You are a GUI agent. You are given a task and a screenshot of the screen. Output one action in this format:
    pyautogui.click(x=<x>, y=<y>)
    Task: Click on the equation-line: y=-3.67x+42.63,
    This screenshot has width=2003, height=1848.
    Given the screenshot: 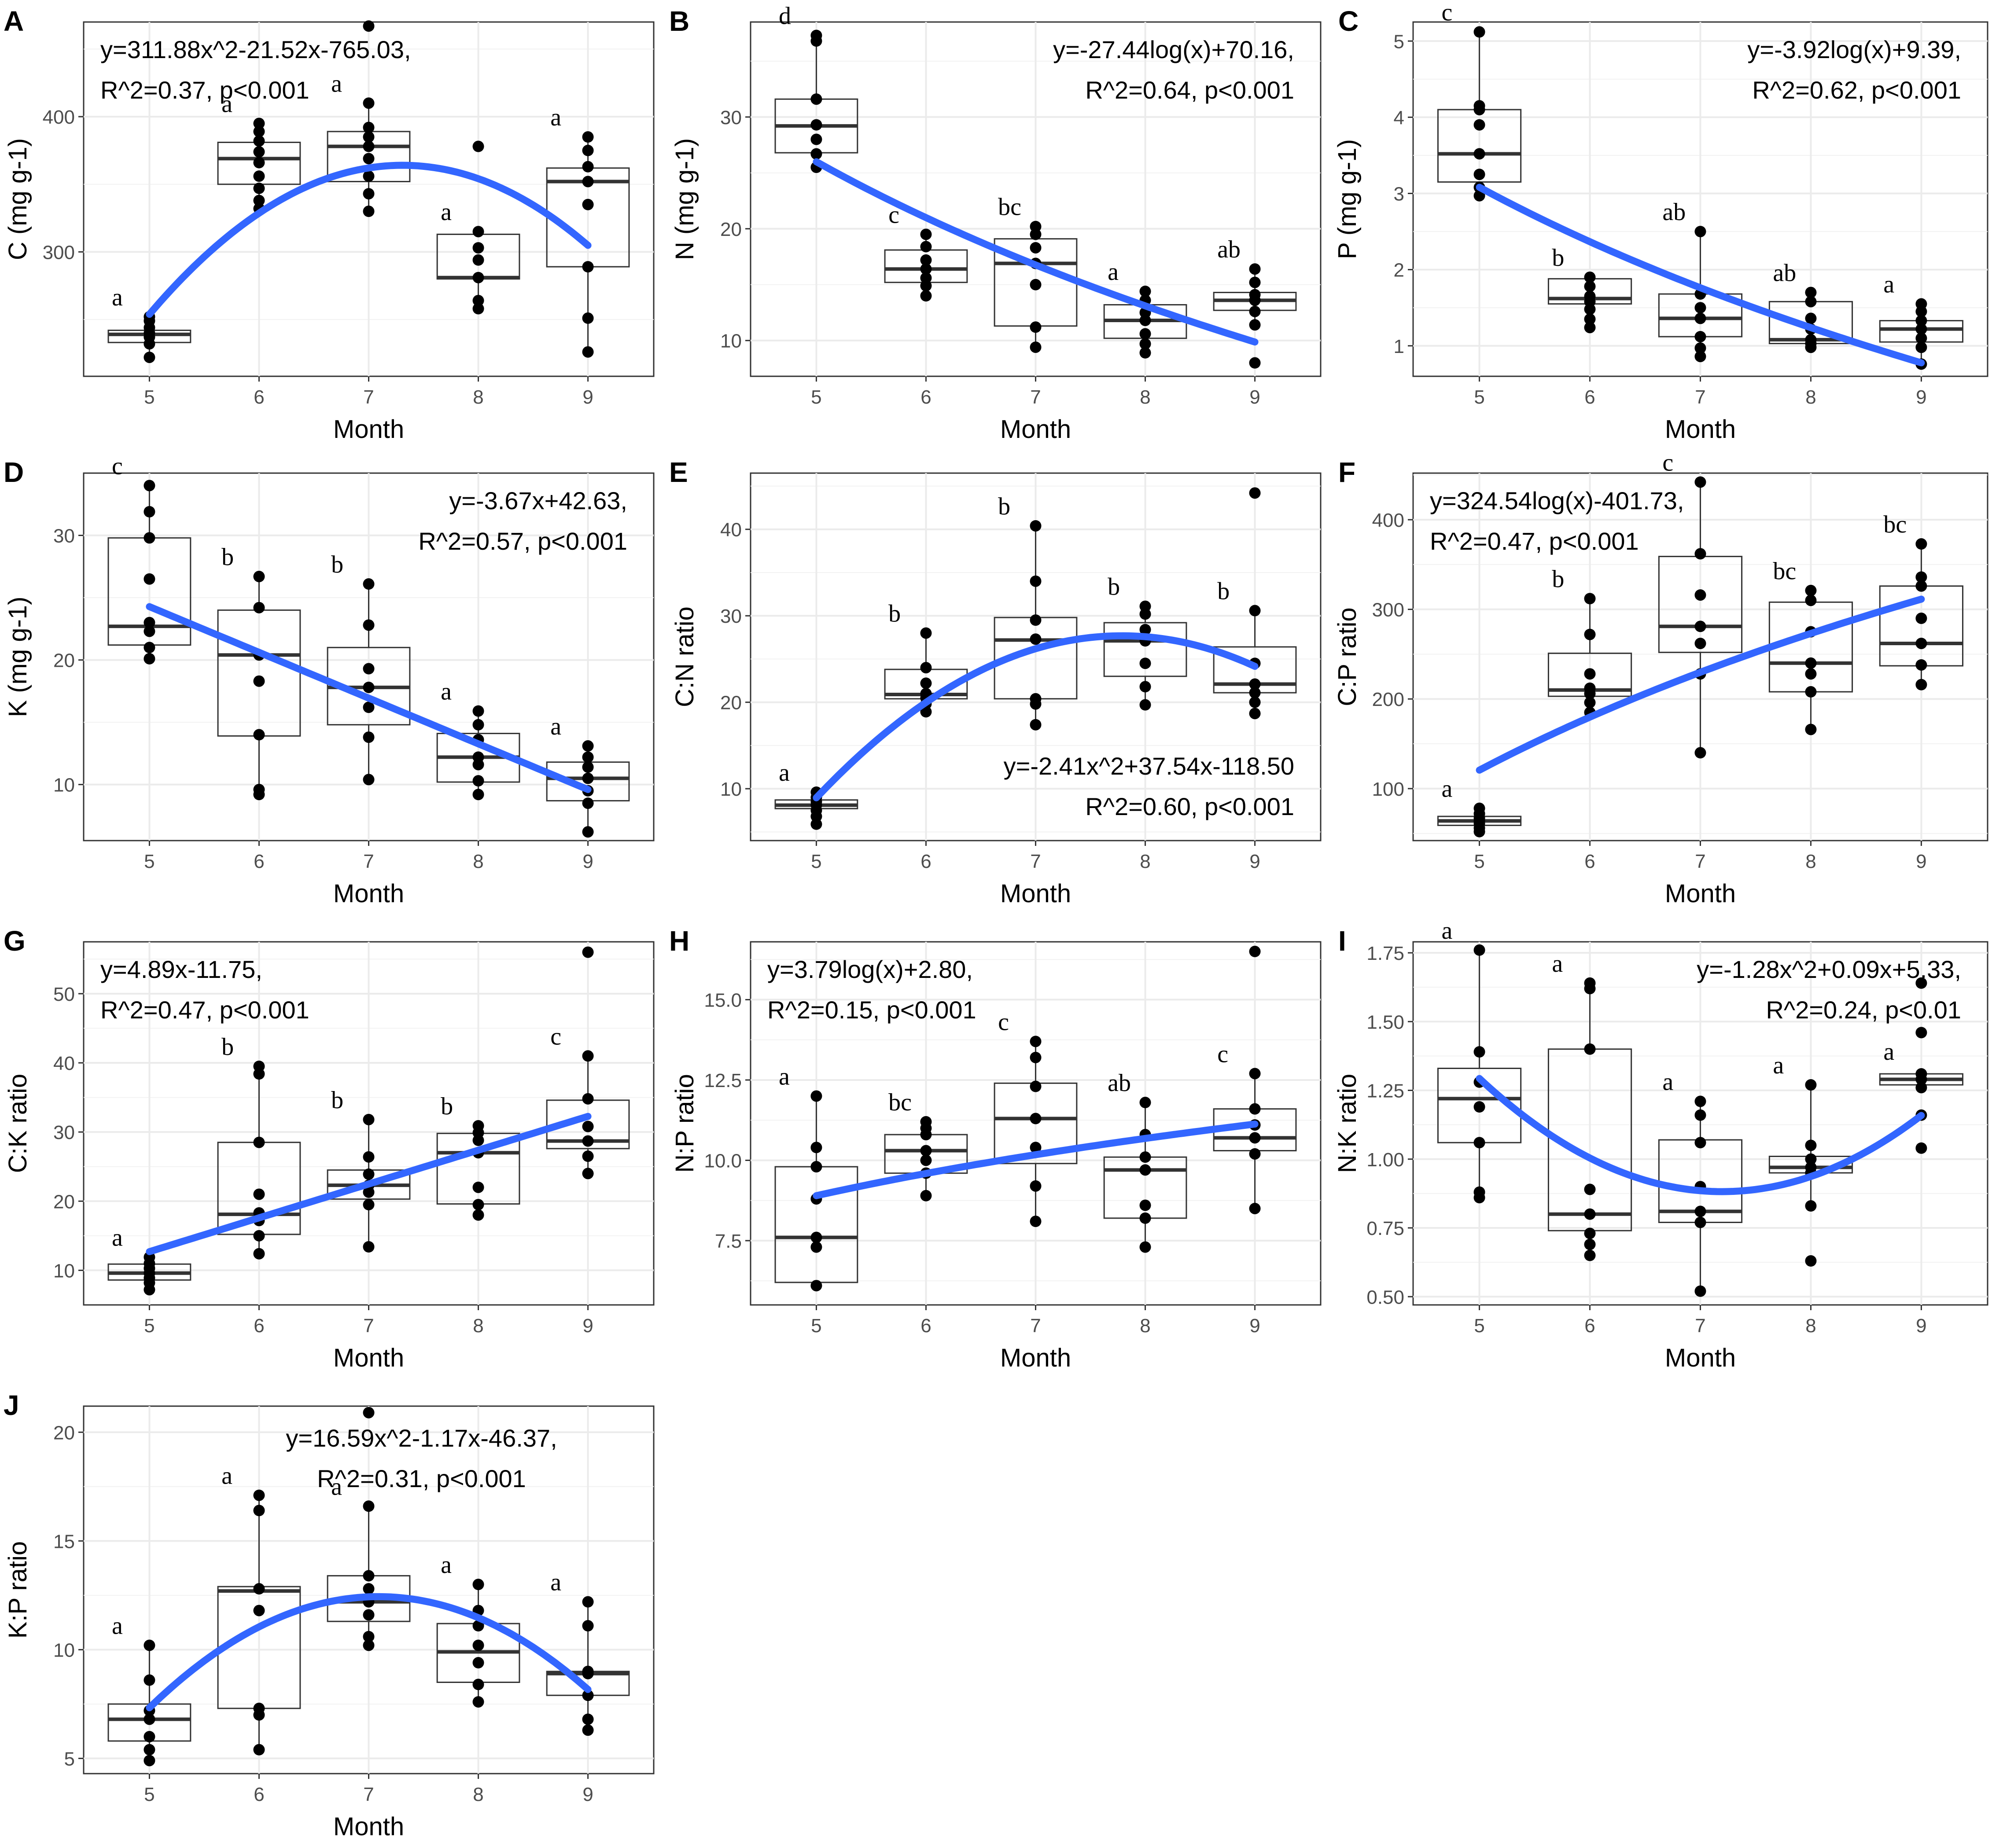 What is the action you would take?
    pyautogui.click(x=538, y=501)
    